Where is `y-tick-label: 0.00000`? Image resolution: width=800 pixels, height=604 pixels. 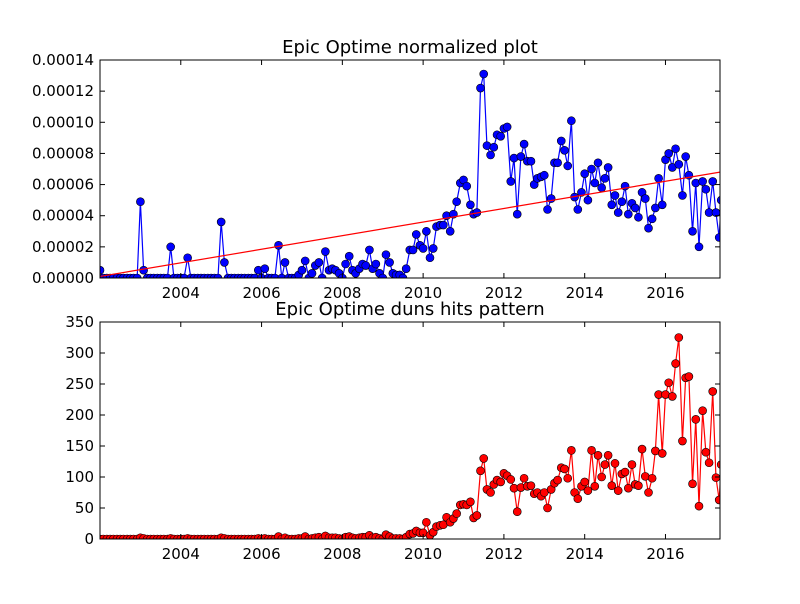
y-tick-label: 0.00000 is located at coordinates (63, 278).